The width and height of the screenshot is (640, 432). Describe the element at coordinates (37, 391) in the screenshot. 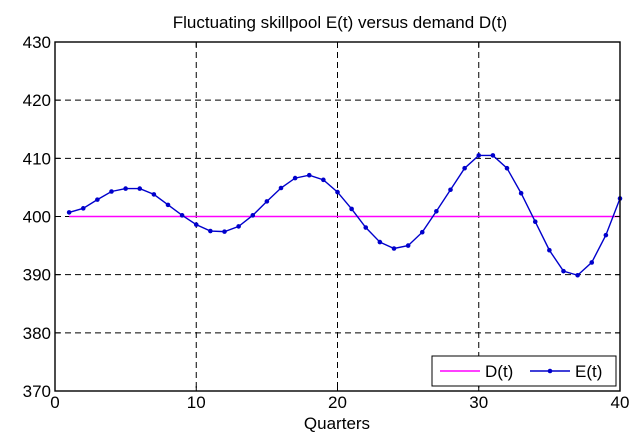

I see `y-tick-label: 370` at that location.